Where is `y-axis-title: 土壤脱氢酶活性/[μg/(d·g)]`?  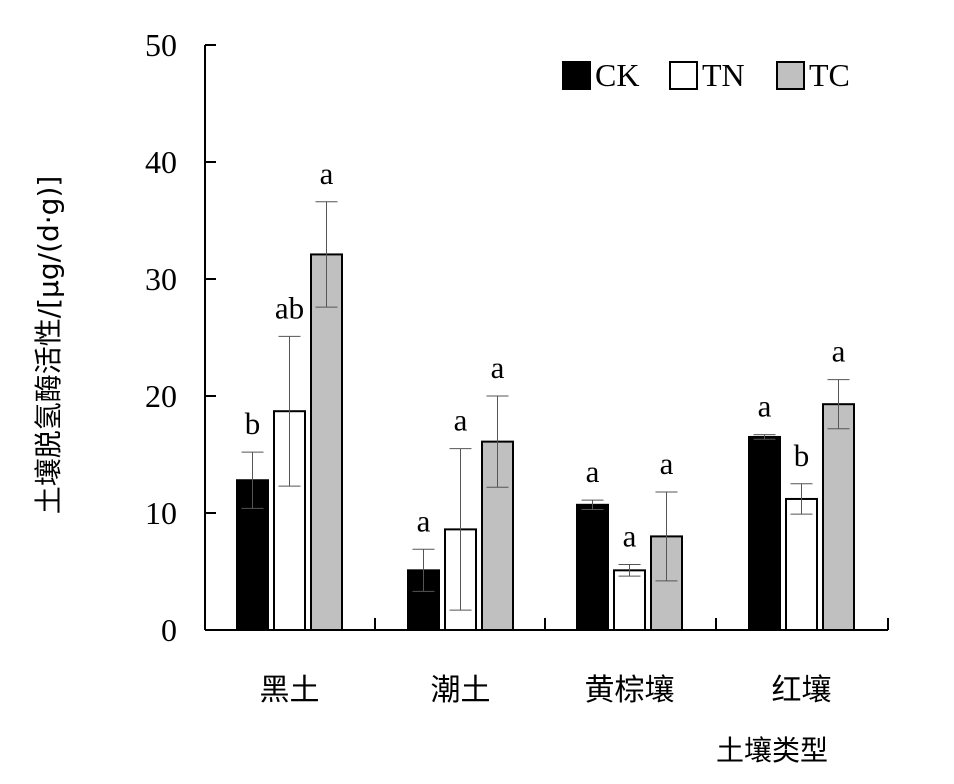 y-axis-title: 土壤脱氢酶活性/[μg/(d·g)] is located at coordinates (48, 345).